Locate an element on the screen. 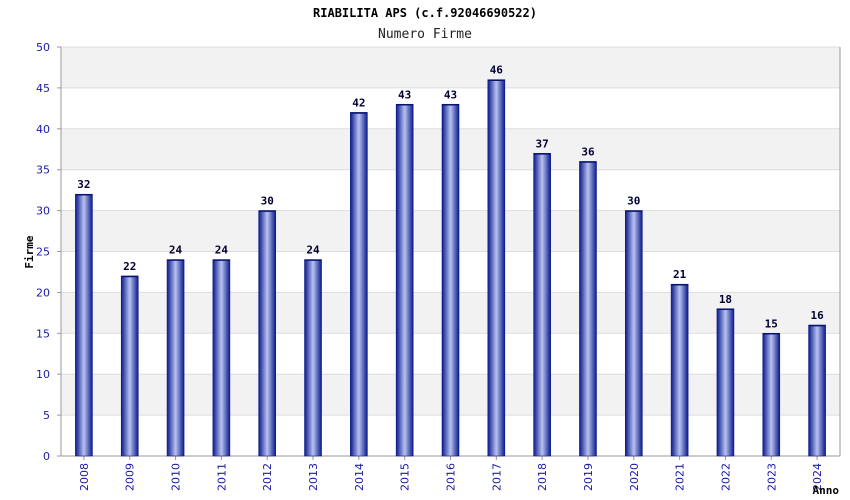  y-tick-label: 25 is located at coordinates (43, 252).